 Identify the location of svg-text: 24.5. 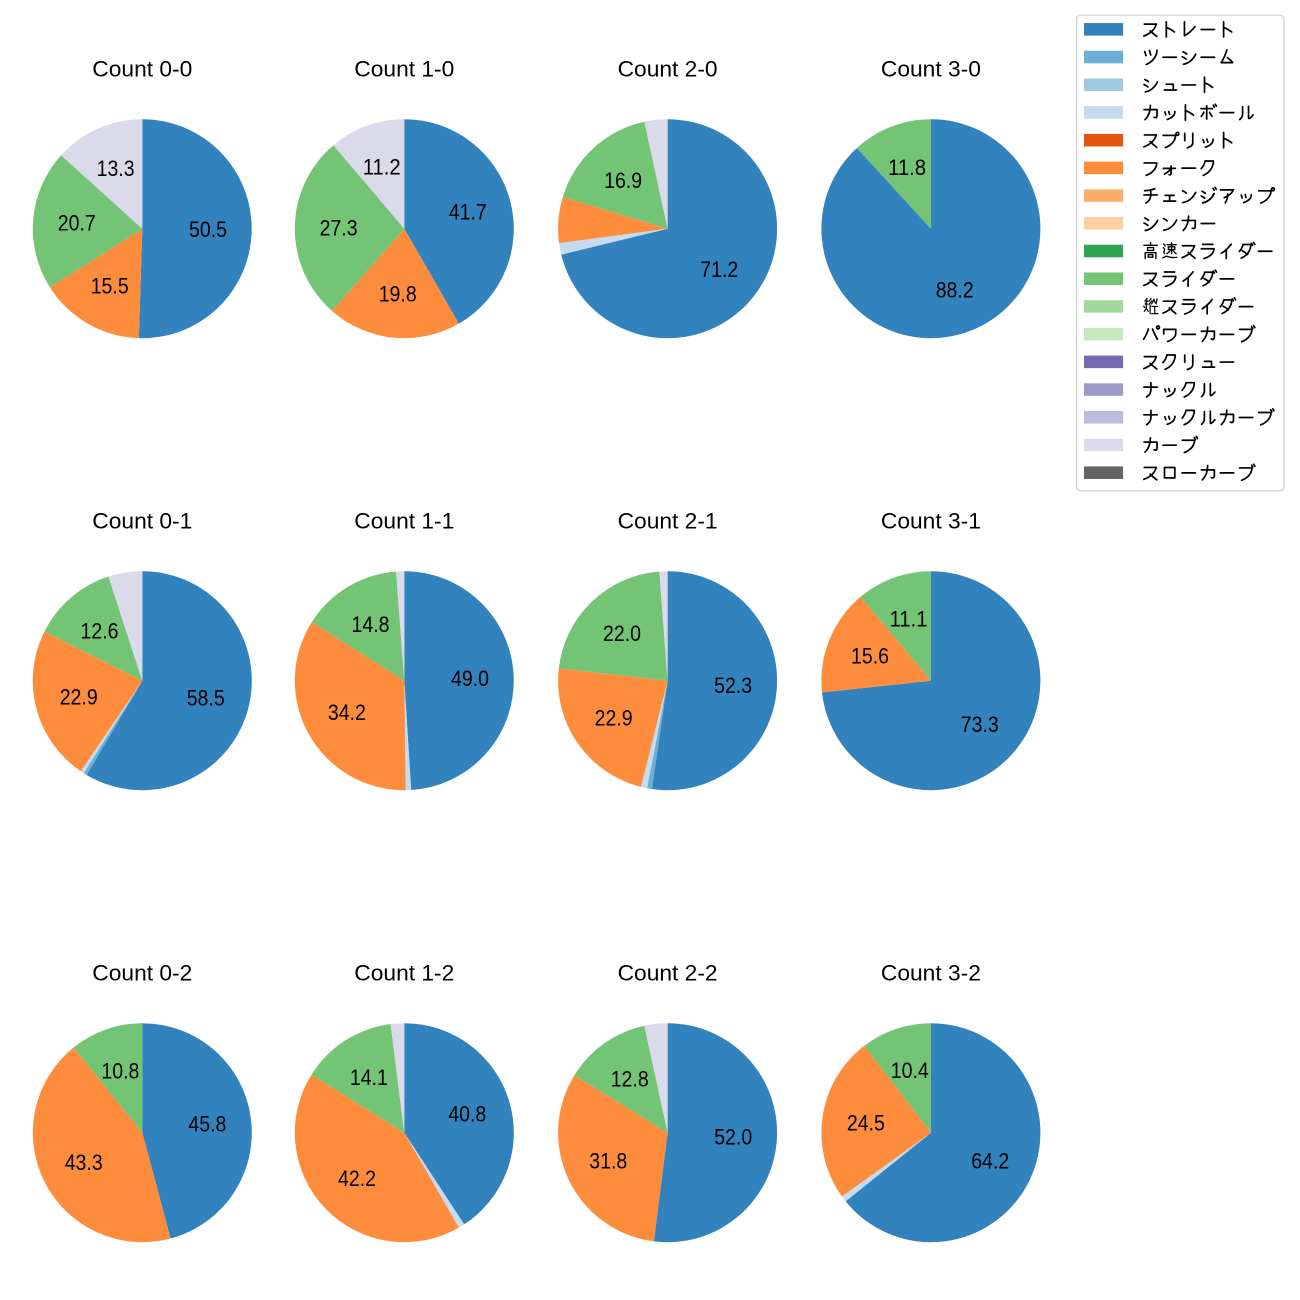
(866, 1123).